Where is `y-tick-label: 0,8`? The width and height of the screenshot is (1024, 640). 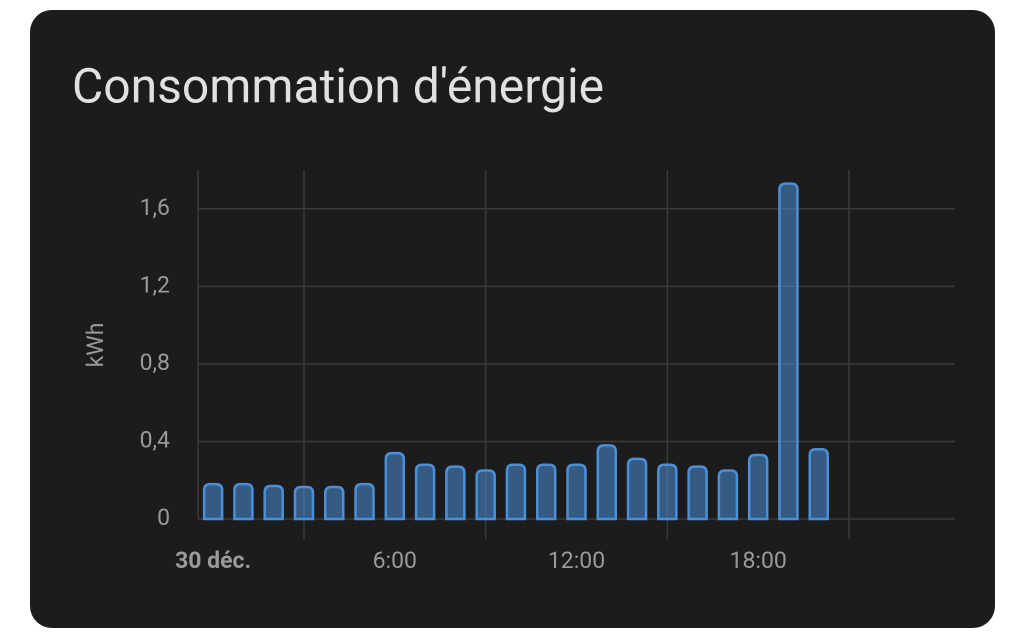 y-tick-label: 0,8 is located at coordinates (155, 362).